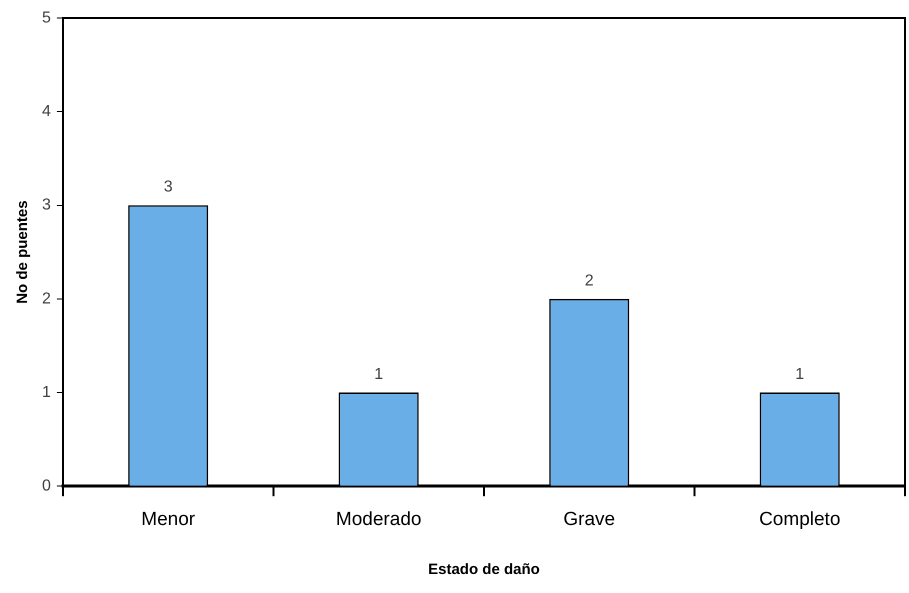 This screenshot has height=593, width=909. Describe the element at coordinates (46, 299) in the screenshot. I see `y-tick-label: 2` at that location.